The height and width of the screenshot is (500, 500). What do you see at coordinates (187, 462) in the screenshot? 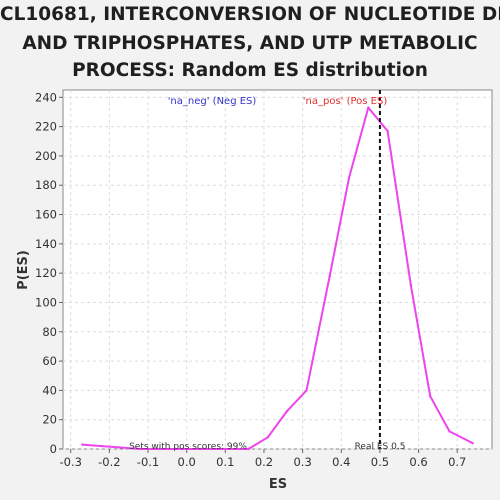
I see `x-tick-label: 0.0` at bounding box center [187, 462].